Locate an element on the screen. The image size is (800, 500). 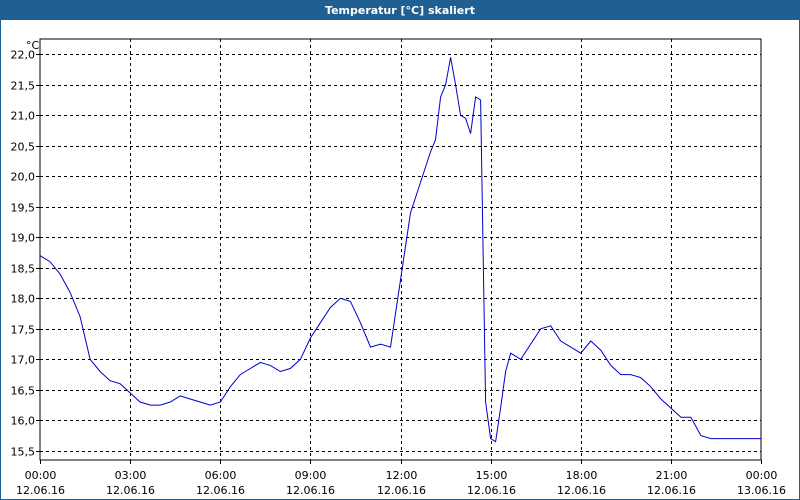
y-tick-label: 21,0 is located at coordinates (23, 116).